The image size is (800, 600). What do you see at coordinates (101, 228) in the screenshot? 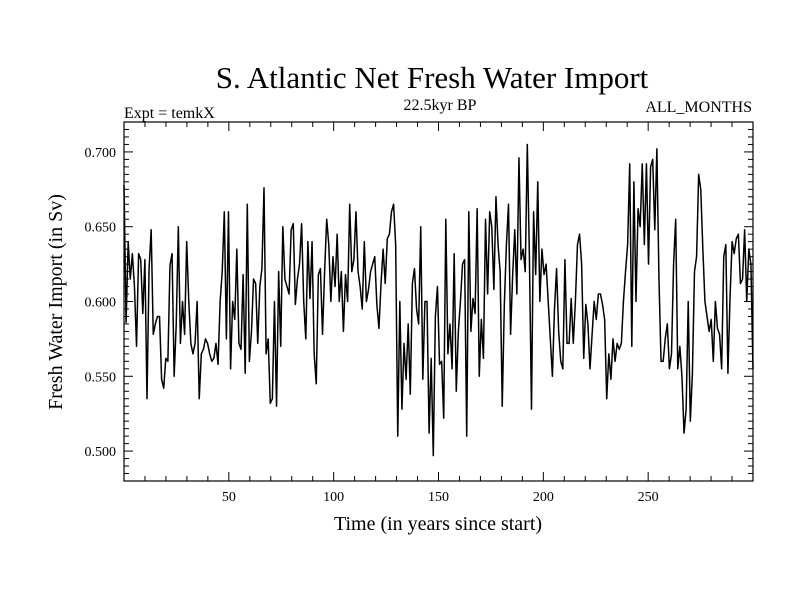
I see `y-tick-label: 0.650` at bounding box center [101, 228].